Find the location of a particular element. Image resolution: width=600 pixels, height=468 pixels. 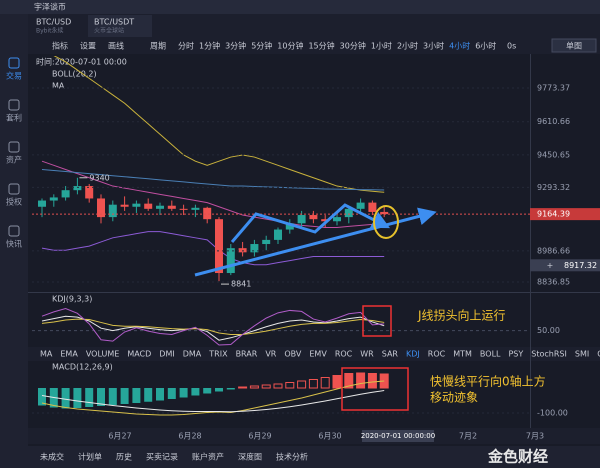

note: J线拐头向上运行 is located at coordinates (461, 315).